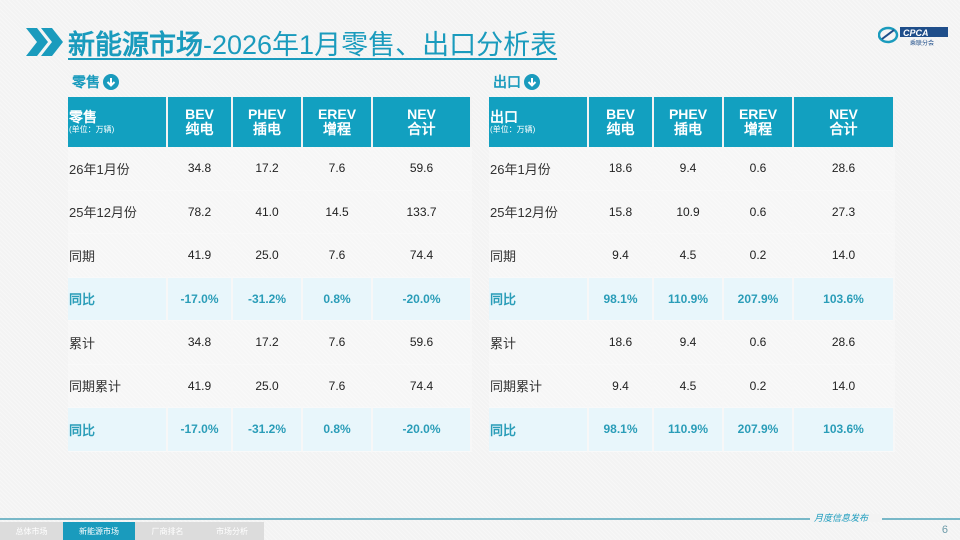 The image size is (960, 540). Describe the element at coordinates (841, 519) in the screenshot. I see `footer-slogan: 月度信息发布` at that location.